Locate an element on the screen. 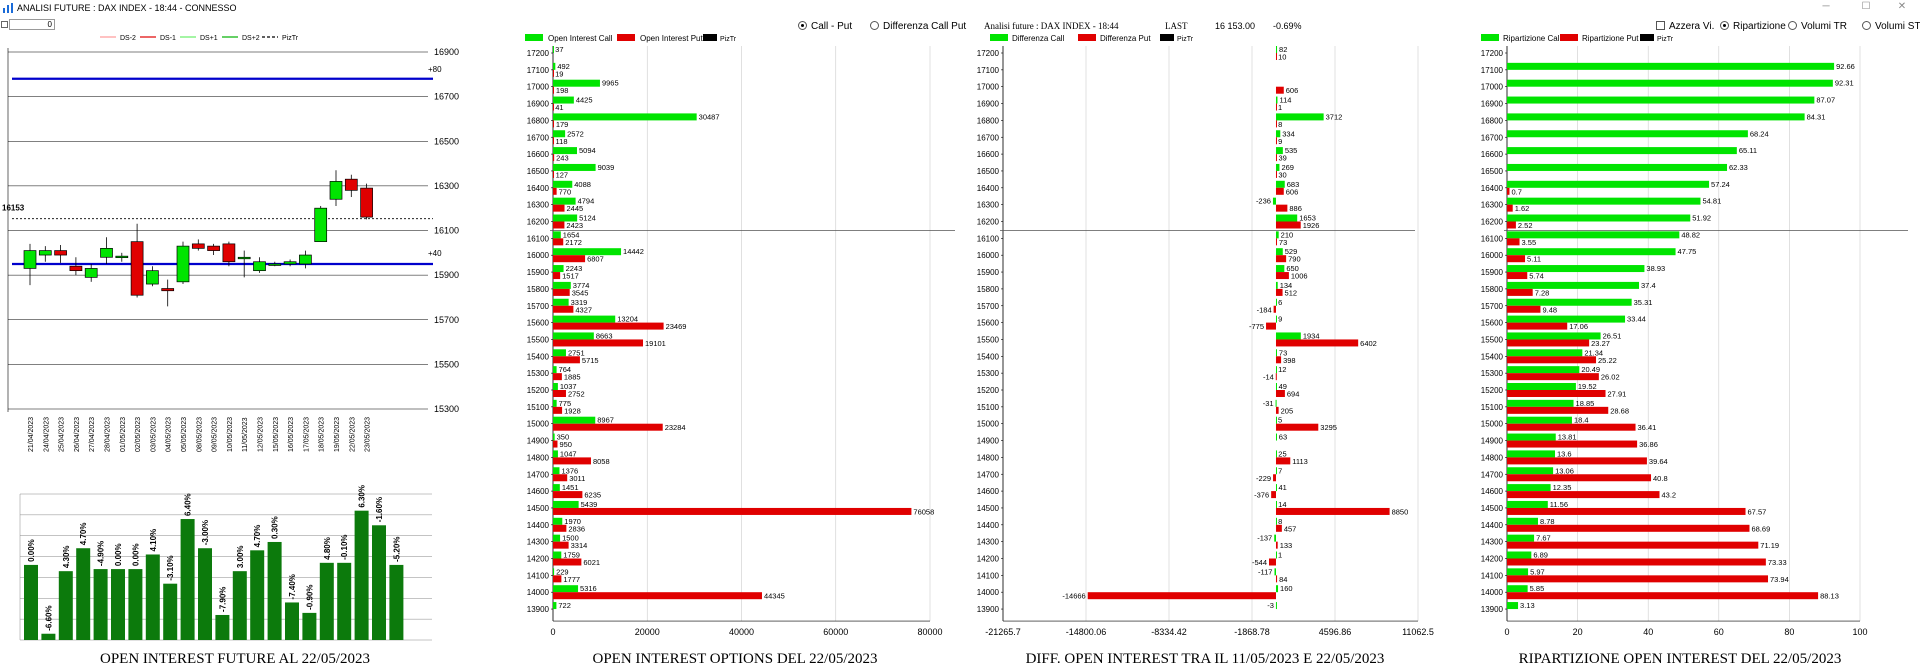  toggle-checkbox is located at coordinates (4, 24).